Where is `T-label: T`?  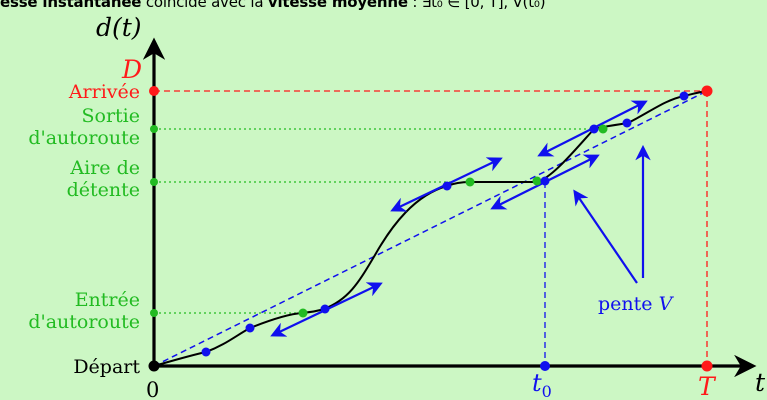 T-label: T is located at coordinates (707, 386).